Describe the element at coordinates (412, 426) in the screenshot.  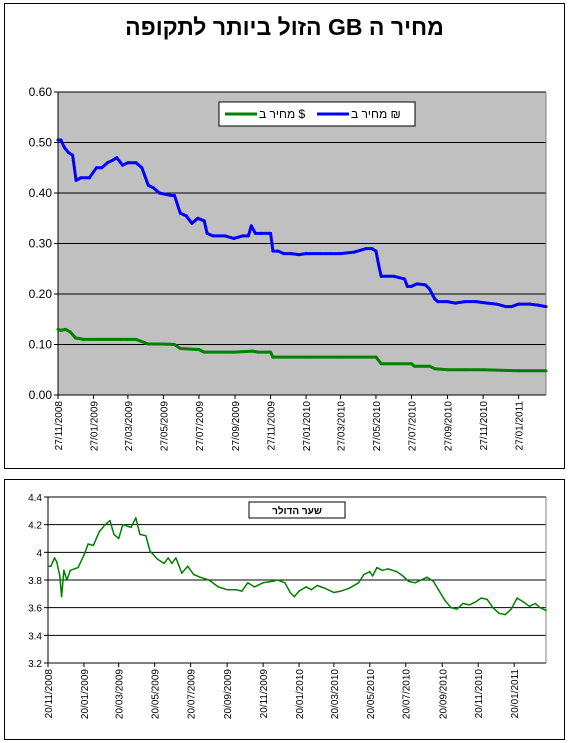
I see `x-tick-label: 27/07/2010` at that location.